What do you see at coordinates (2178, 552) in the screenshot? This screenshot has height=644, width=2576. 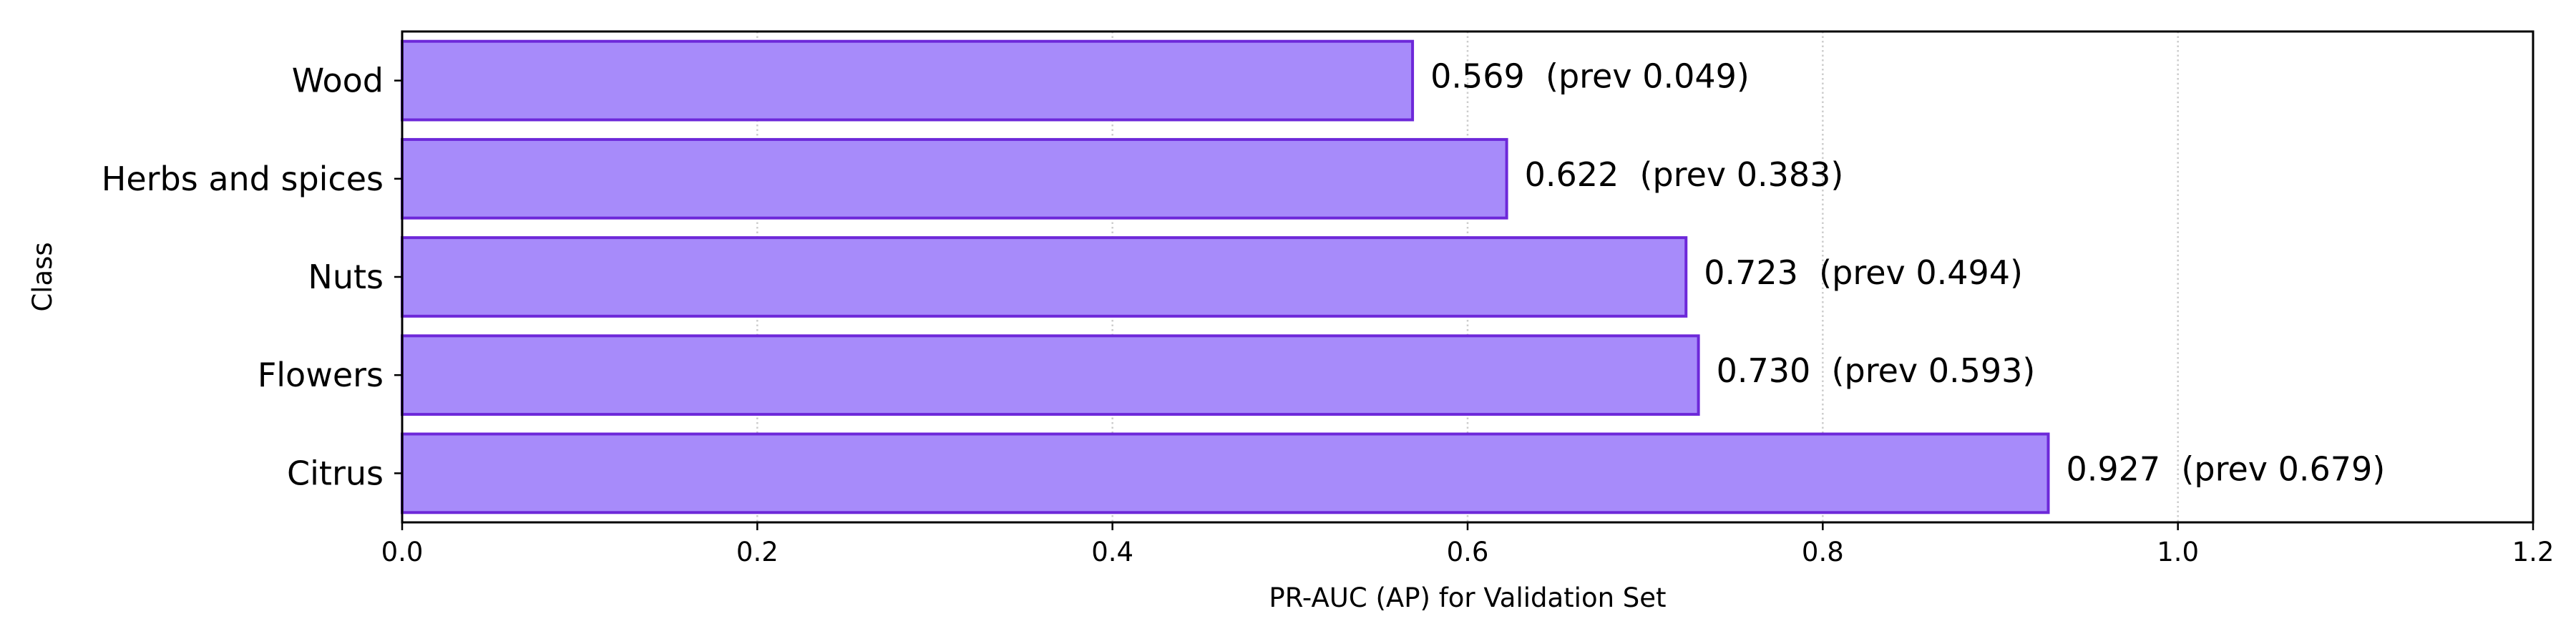 I see `x-tick-label-1.0: 1.0` at bounding box center [2178, 552].